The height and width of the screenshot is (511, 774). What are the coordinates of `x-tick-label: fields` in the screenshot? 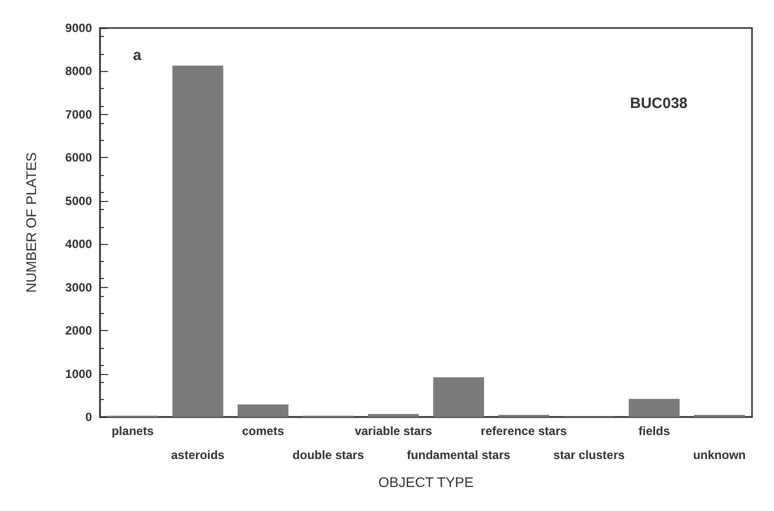 It's located at (654, 431).